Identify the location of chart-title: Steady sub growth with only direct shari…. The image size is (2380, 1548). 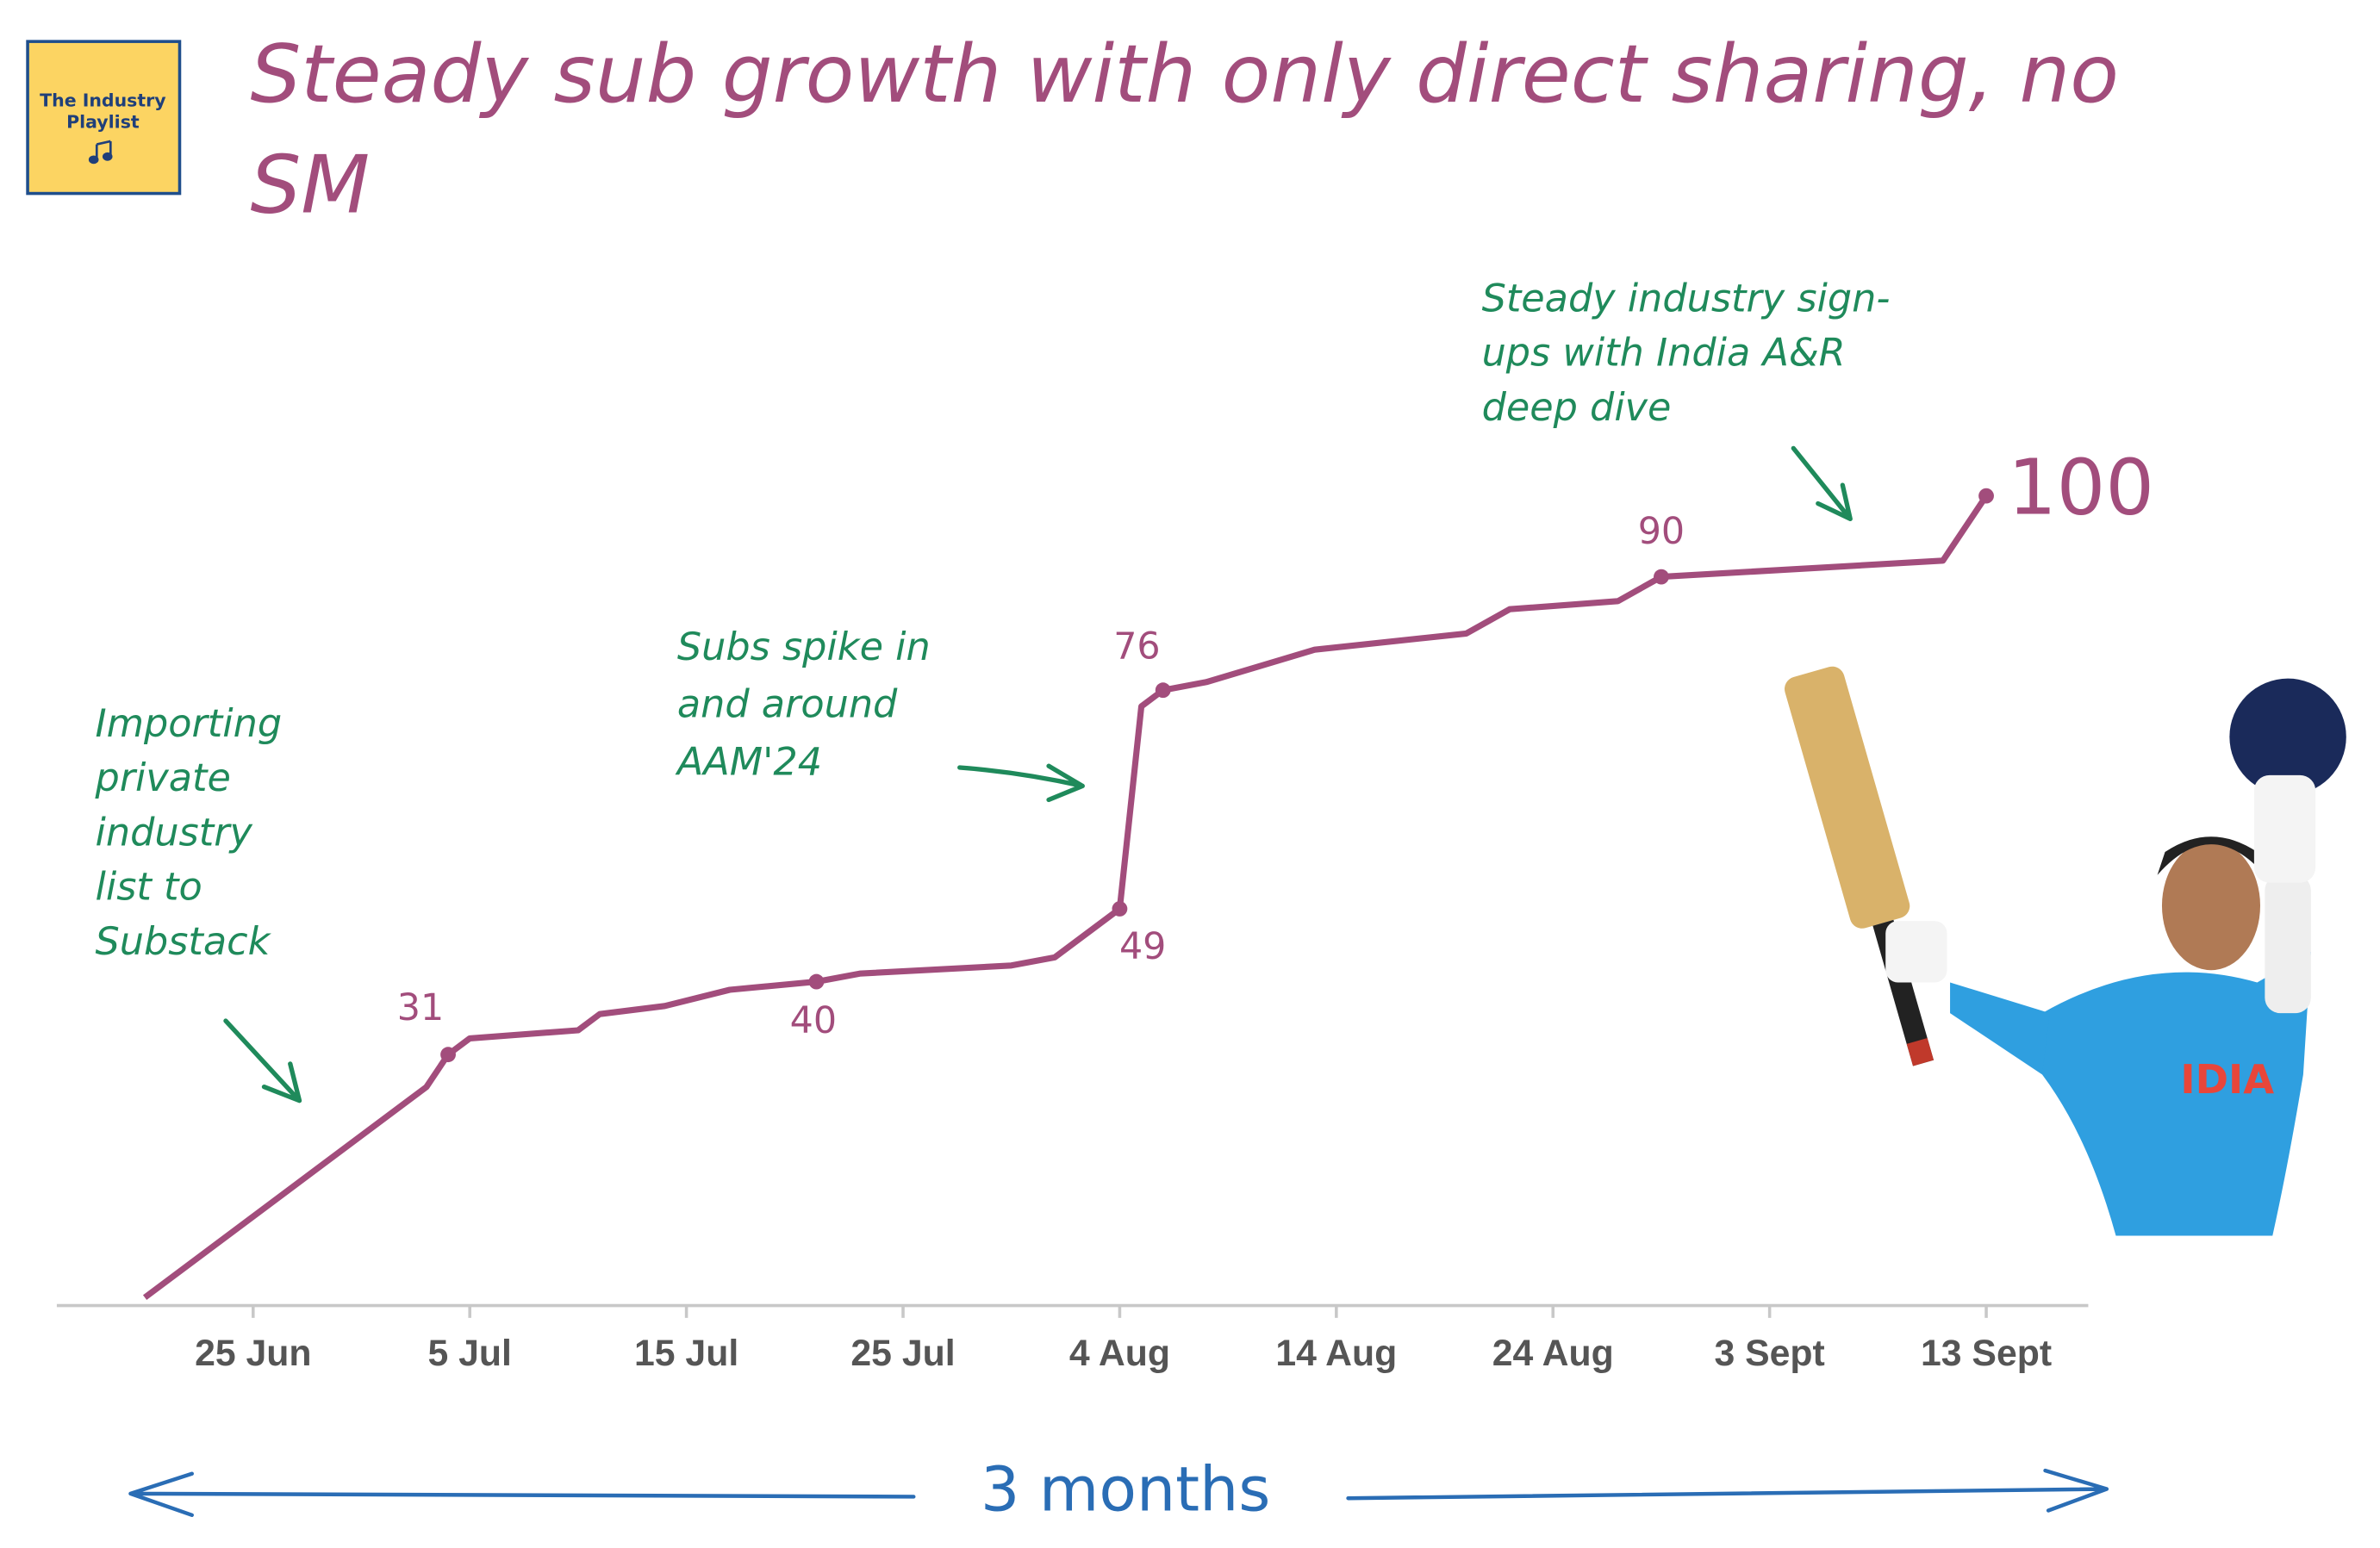
(1184, 74).